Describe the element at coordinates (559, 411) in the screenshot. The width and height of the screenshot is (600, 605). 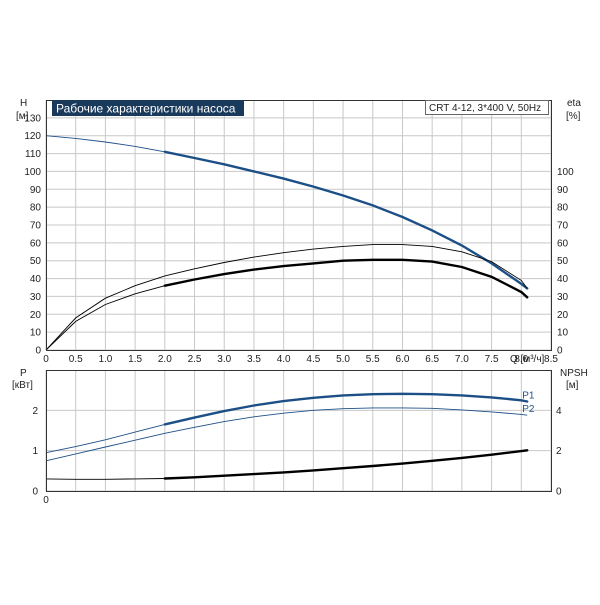
I see `npsh-tick-label: 4` at that location.